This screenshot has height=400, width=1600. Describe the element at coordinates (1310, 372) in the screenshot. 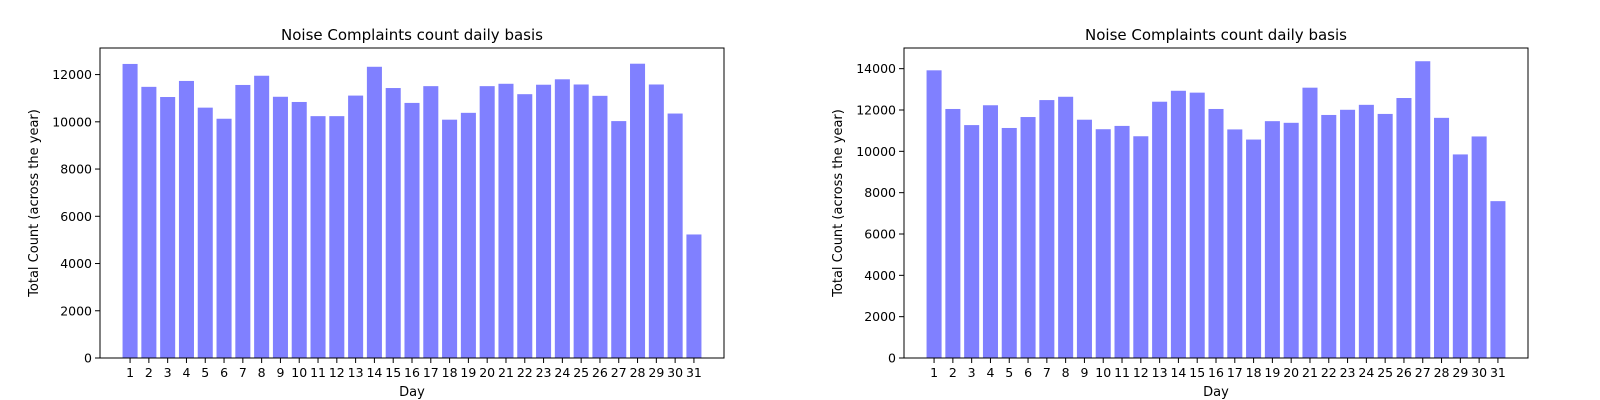

I see `x-tick-label: 21` at that location.